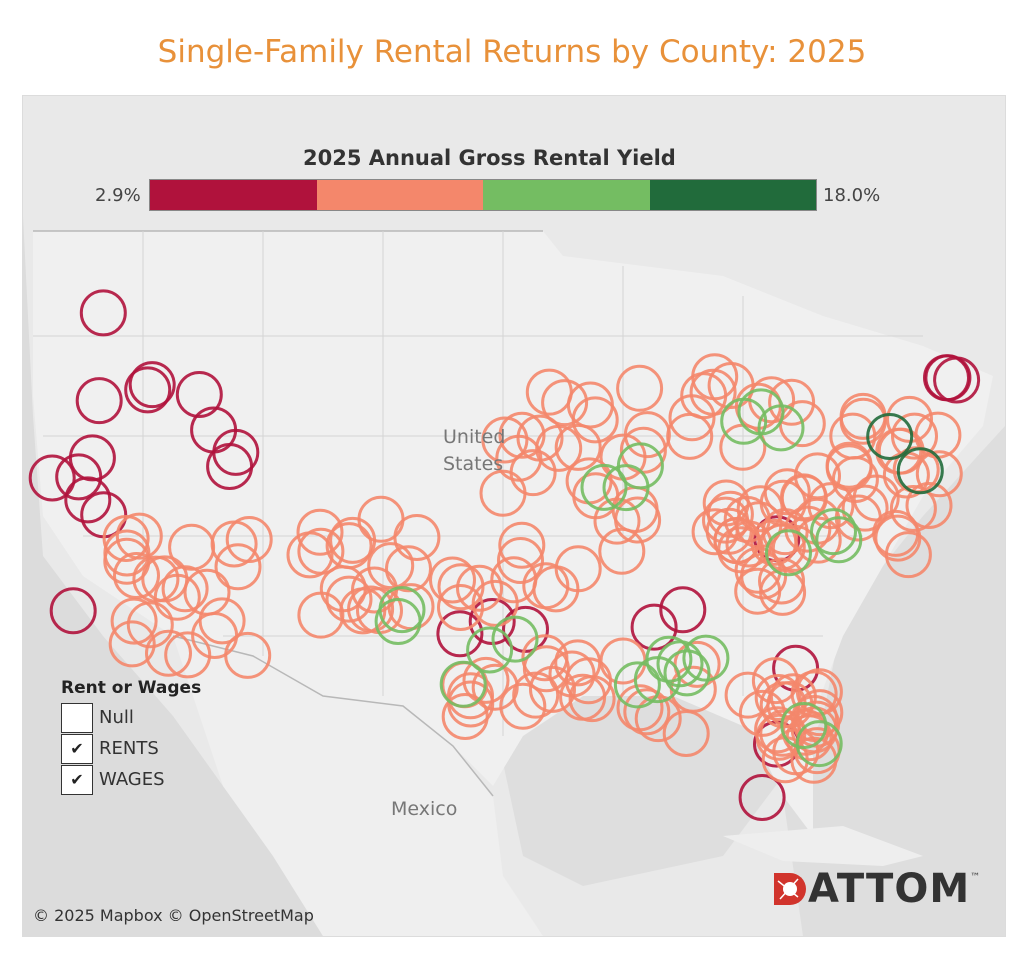  I want to click on null-checkbox, so click(77, 717).